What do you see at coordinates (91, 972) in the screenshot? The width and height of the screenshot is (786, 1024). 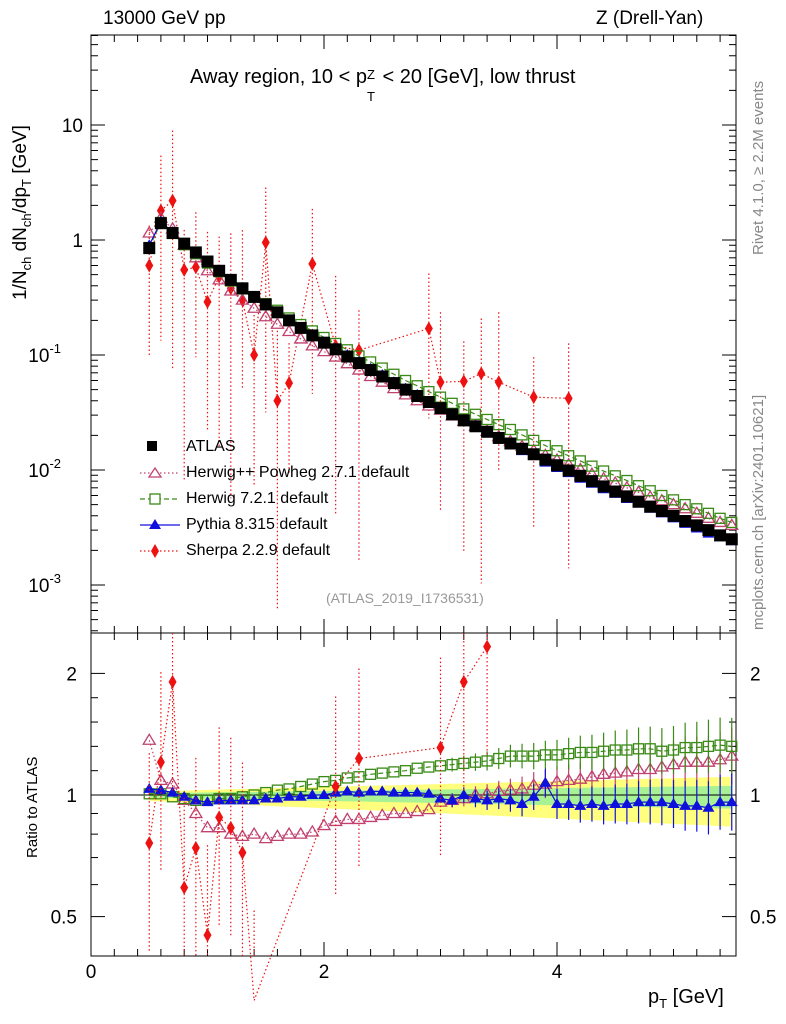 I see `x-tick-label: 0` at bounding box center [91, 972].